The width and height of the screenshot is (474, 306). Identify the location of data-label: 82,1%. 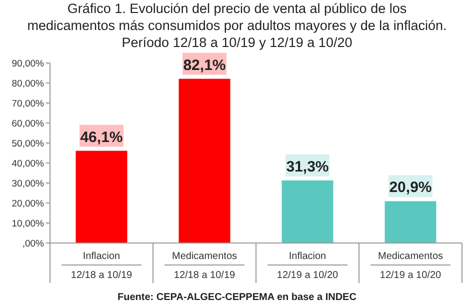
(204, 65).